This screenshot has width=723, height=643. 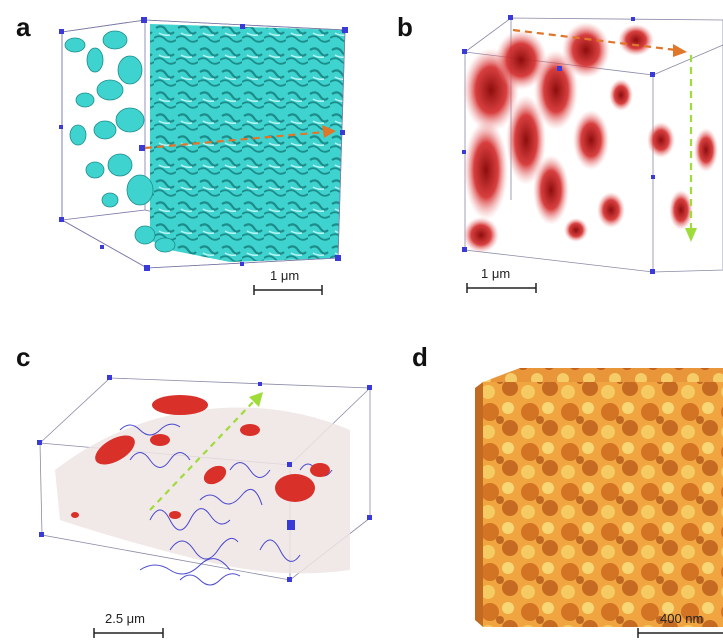 I want to click on panel-label-a: a, so click(x=23, y=27).